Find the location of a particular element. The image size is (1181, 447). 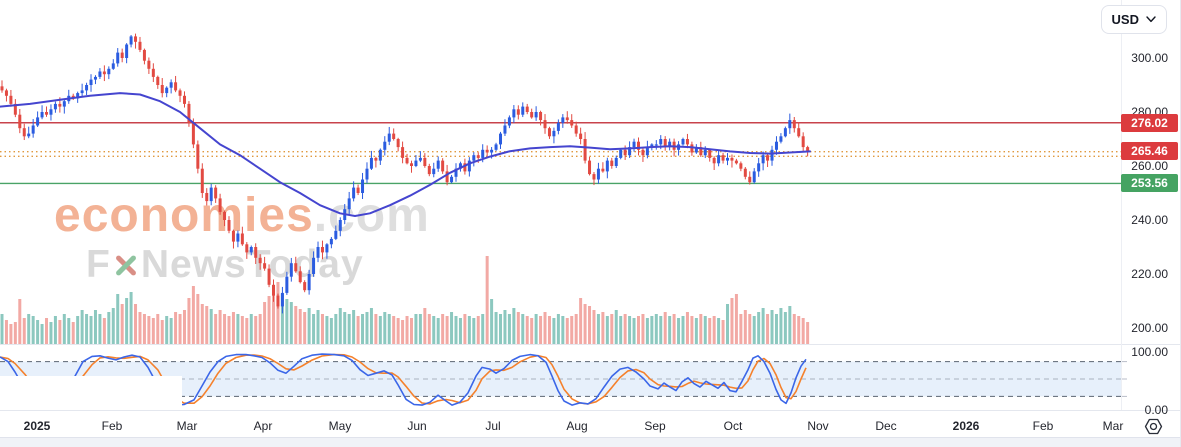

settings-gear-icon is located at coordinates (1153, 426).